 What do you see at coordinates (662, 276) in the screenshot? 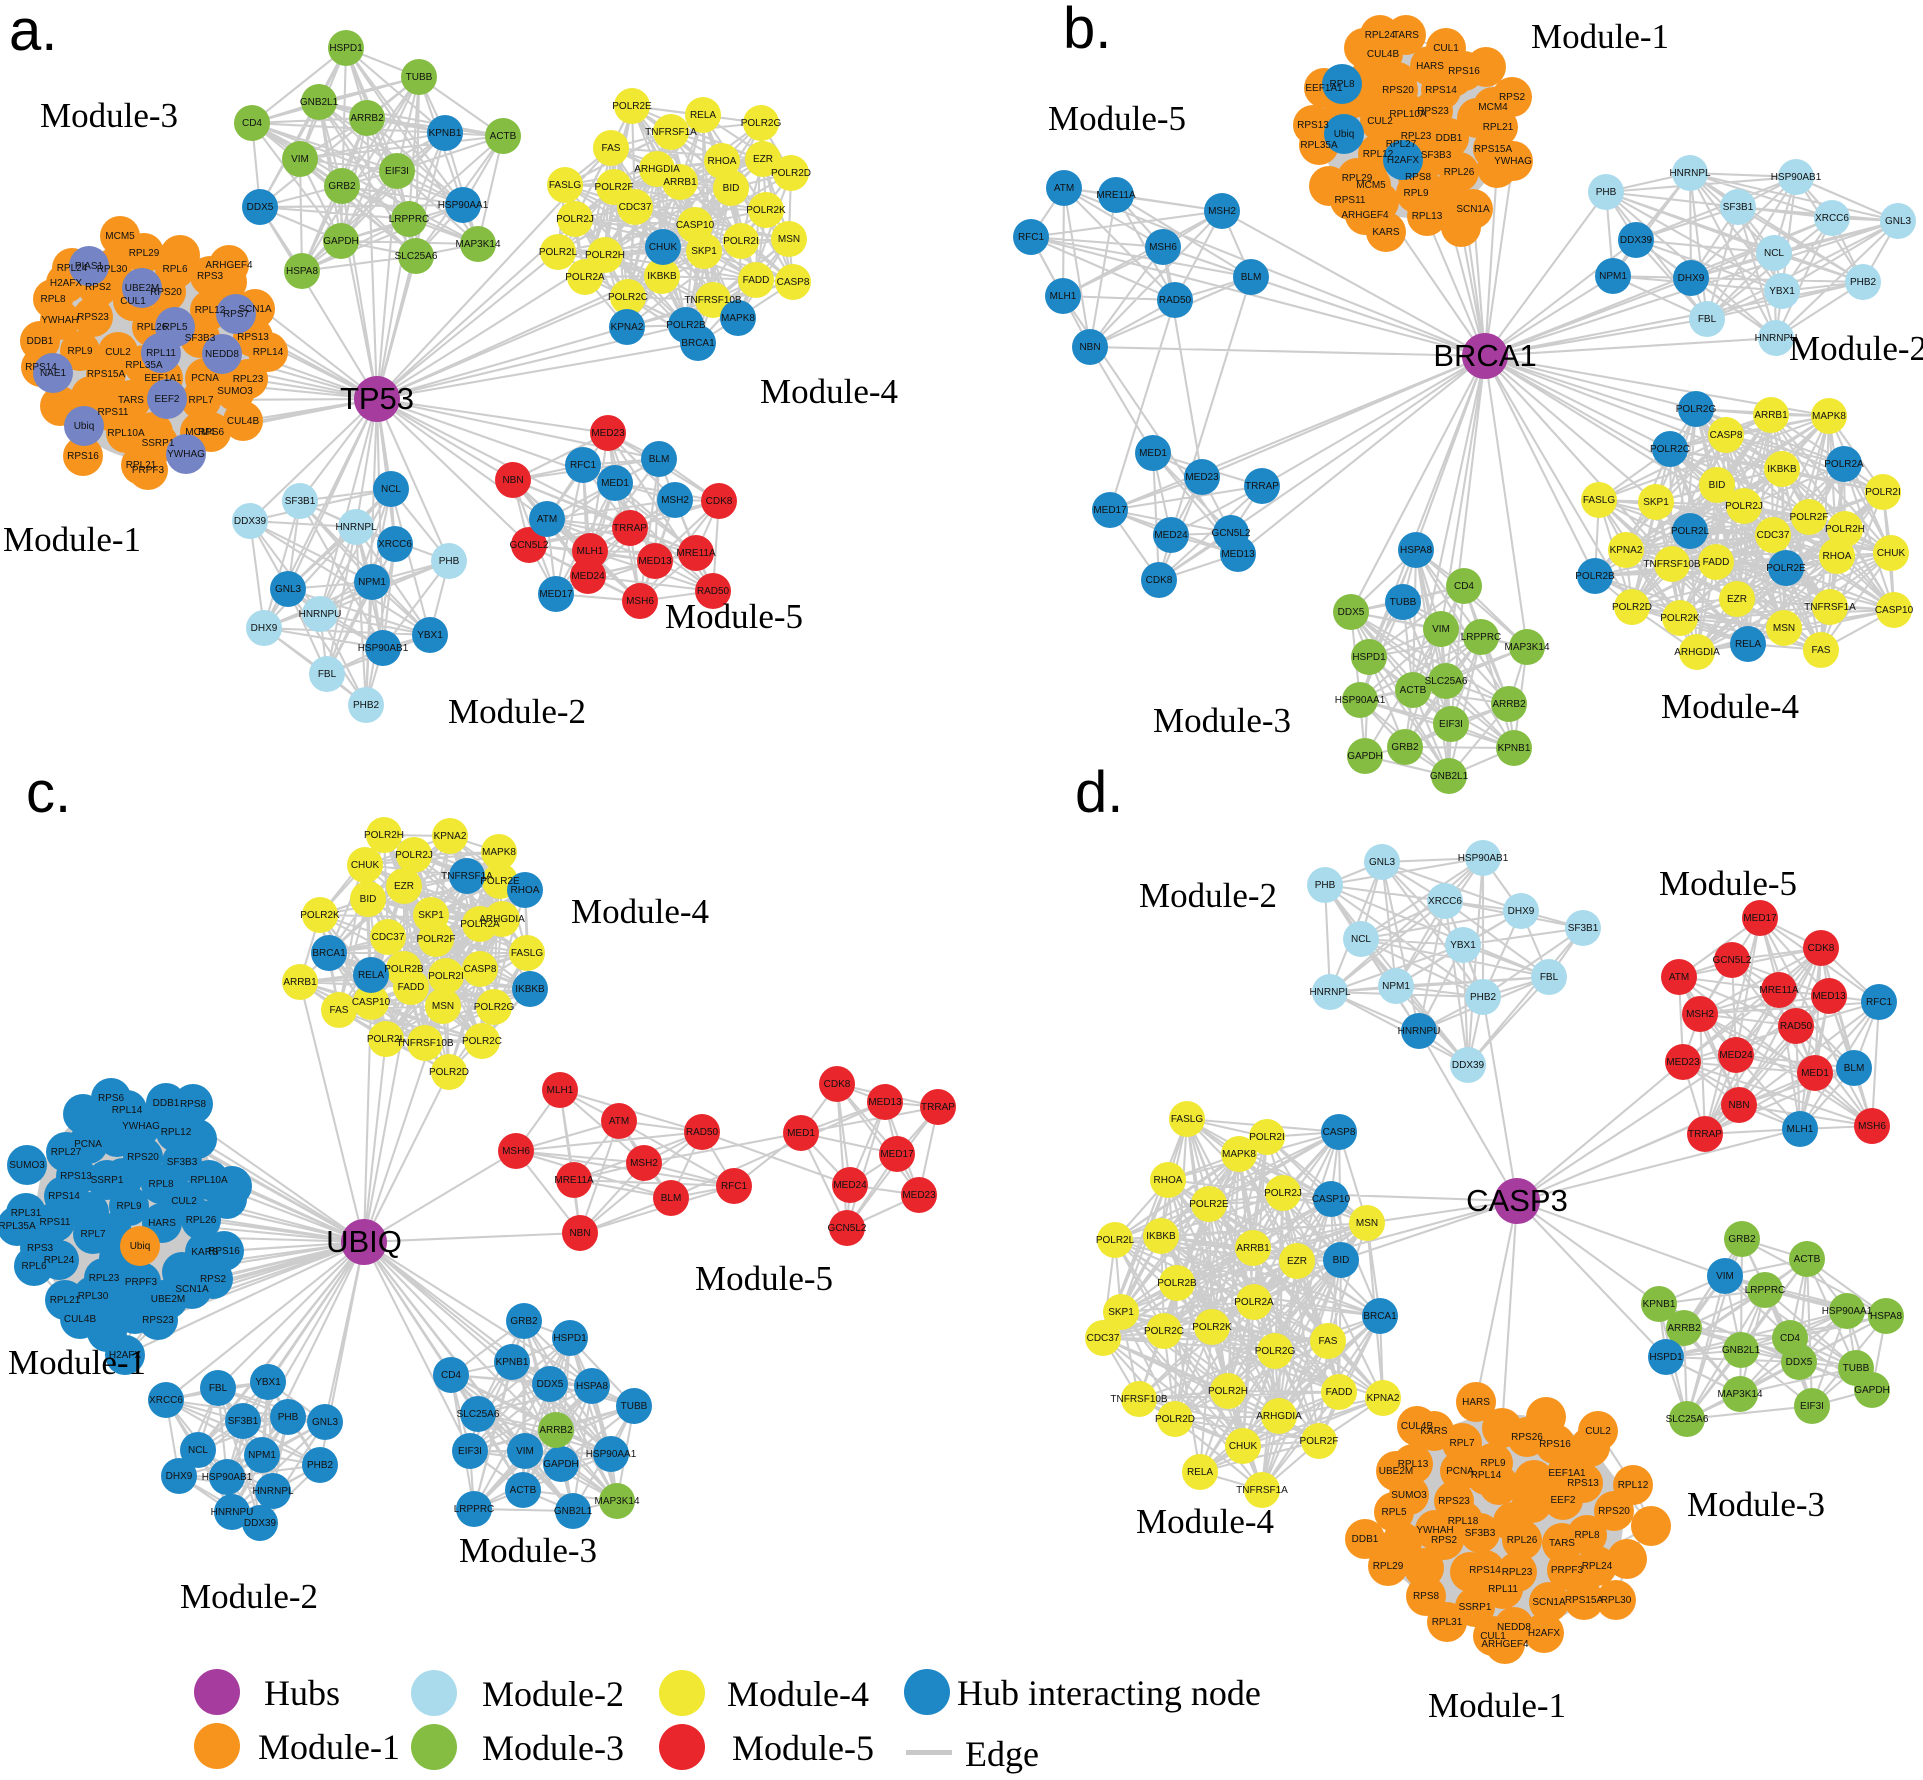
I see `svg-text: IKBKB` at bounding box center [662, 276].